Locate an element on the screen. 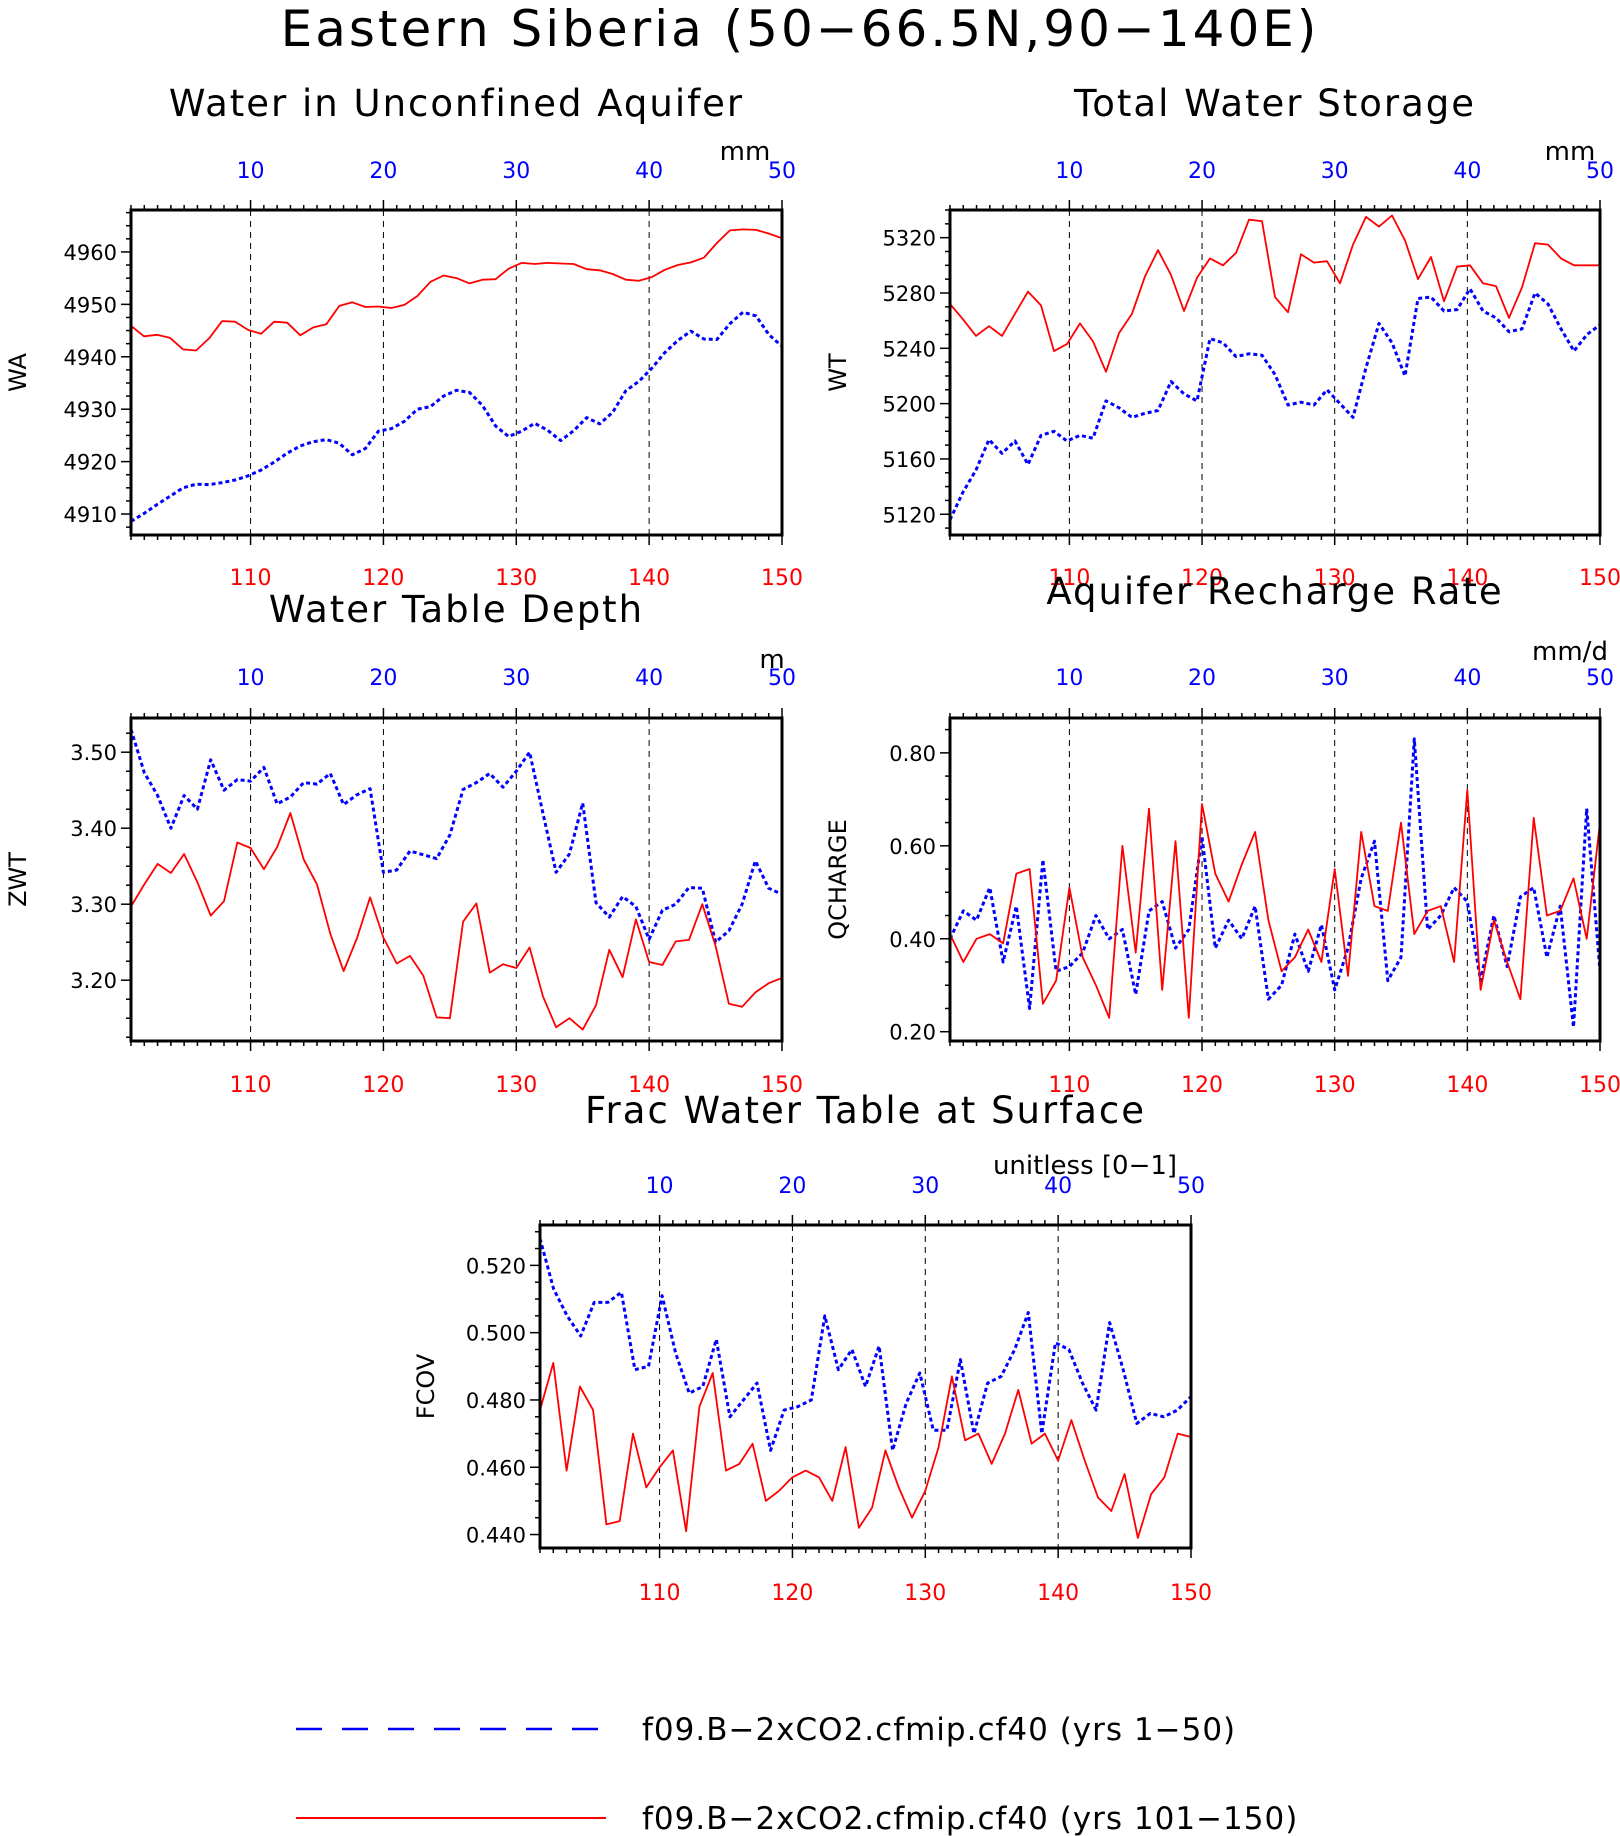  y-tick-label: 5120 is located at coordinates (909, 515).